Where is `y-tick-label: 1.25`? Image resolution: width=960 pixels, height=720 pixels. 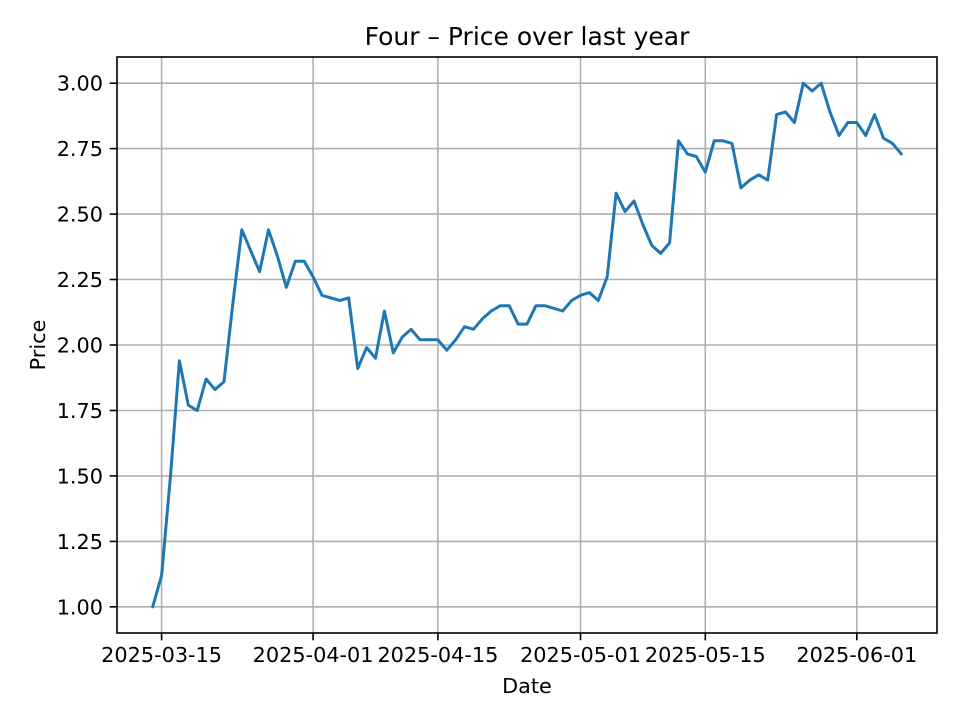 y-tick-label: 1.25 is located at coordinates (80, 542).